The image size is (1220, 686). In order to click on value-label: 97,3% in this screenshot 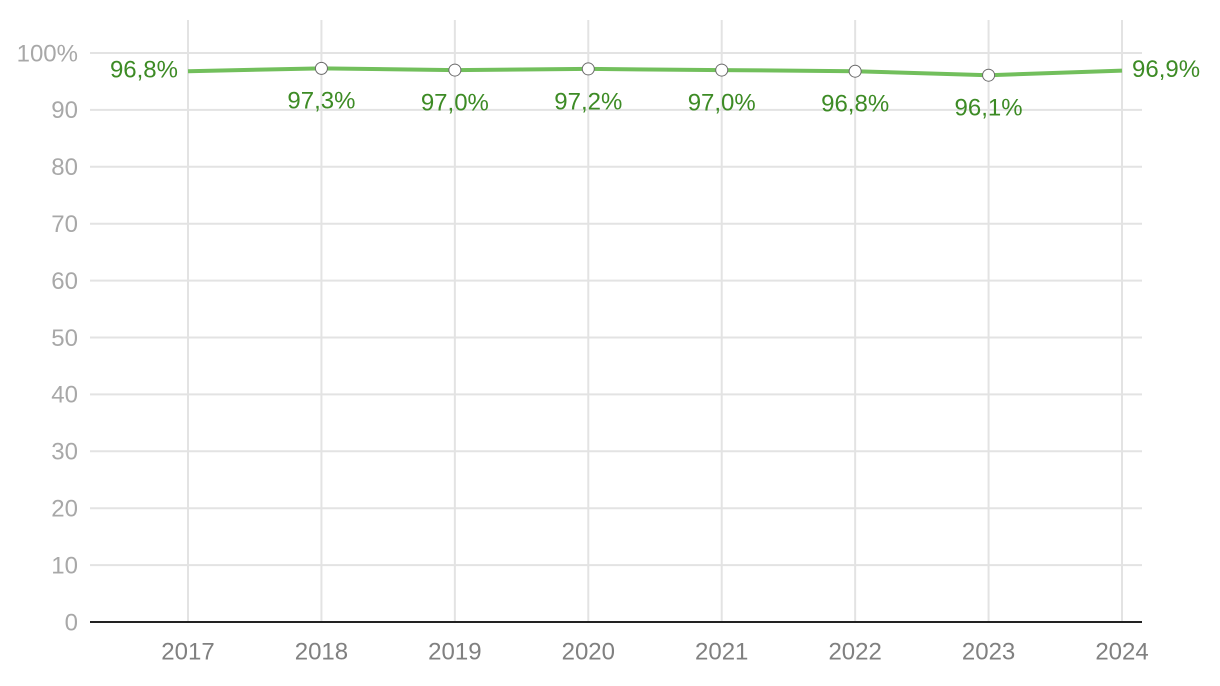, I will do `click(321, 101)`.